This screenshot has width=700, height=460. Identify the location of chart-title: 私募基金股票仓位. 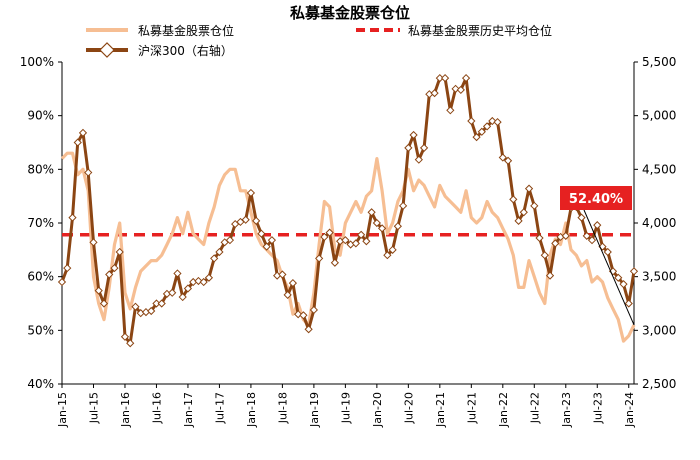
(349, 13).